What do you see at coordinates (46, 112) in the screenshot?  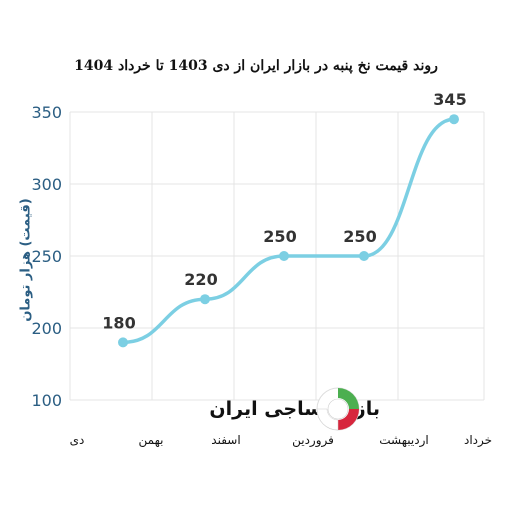 I see `y-tick-label: 350` at bounding box center [46, 112].